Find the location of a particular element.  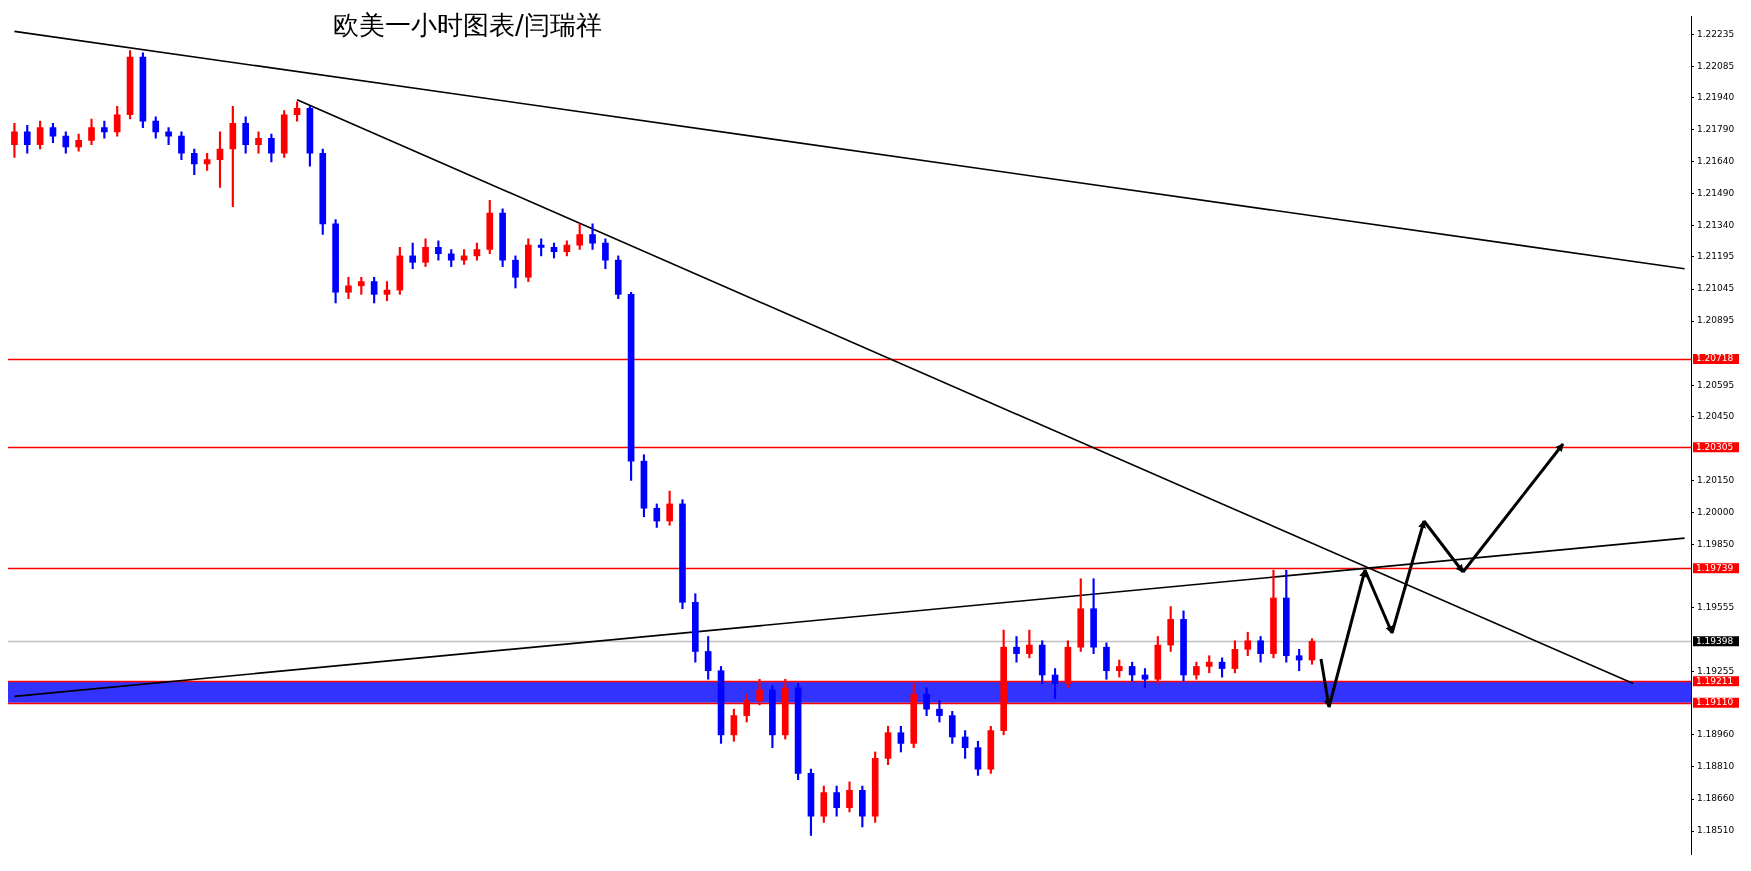

ref-line-label: 1.19211 is located at coordinates (1715, 680).